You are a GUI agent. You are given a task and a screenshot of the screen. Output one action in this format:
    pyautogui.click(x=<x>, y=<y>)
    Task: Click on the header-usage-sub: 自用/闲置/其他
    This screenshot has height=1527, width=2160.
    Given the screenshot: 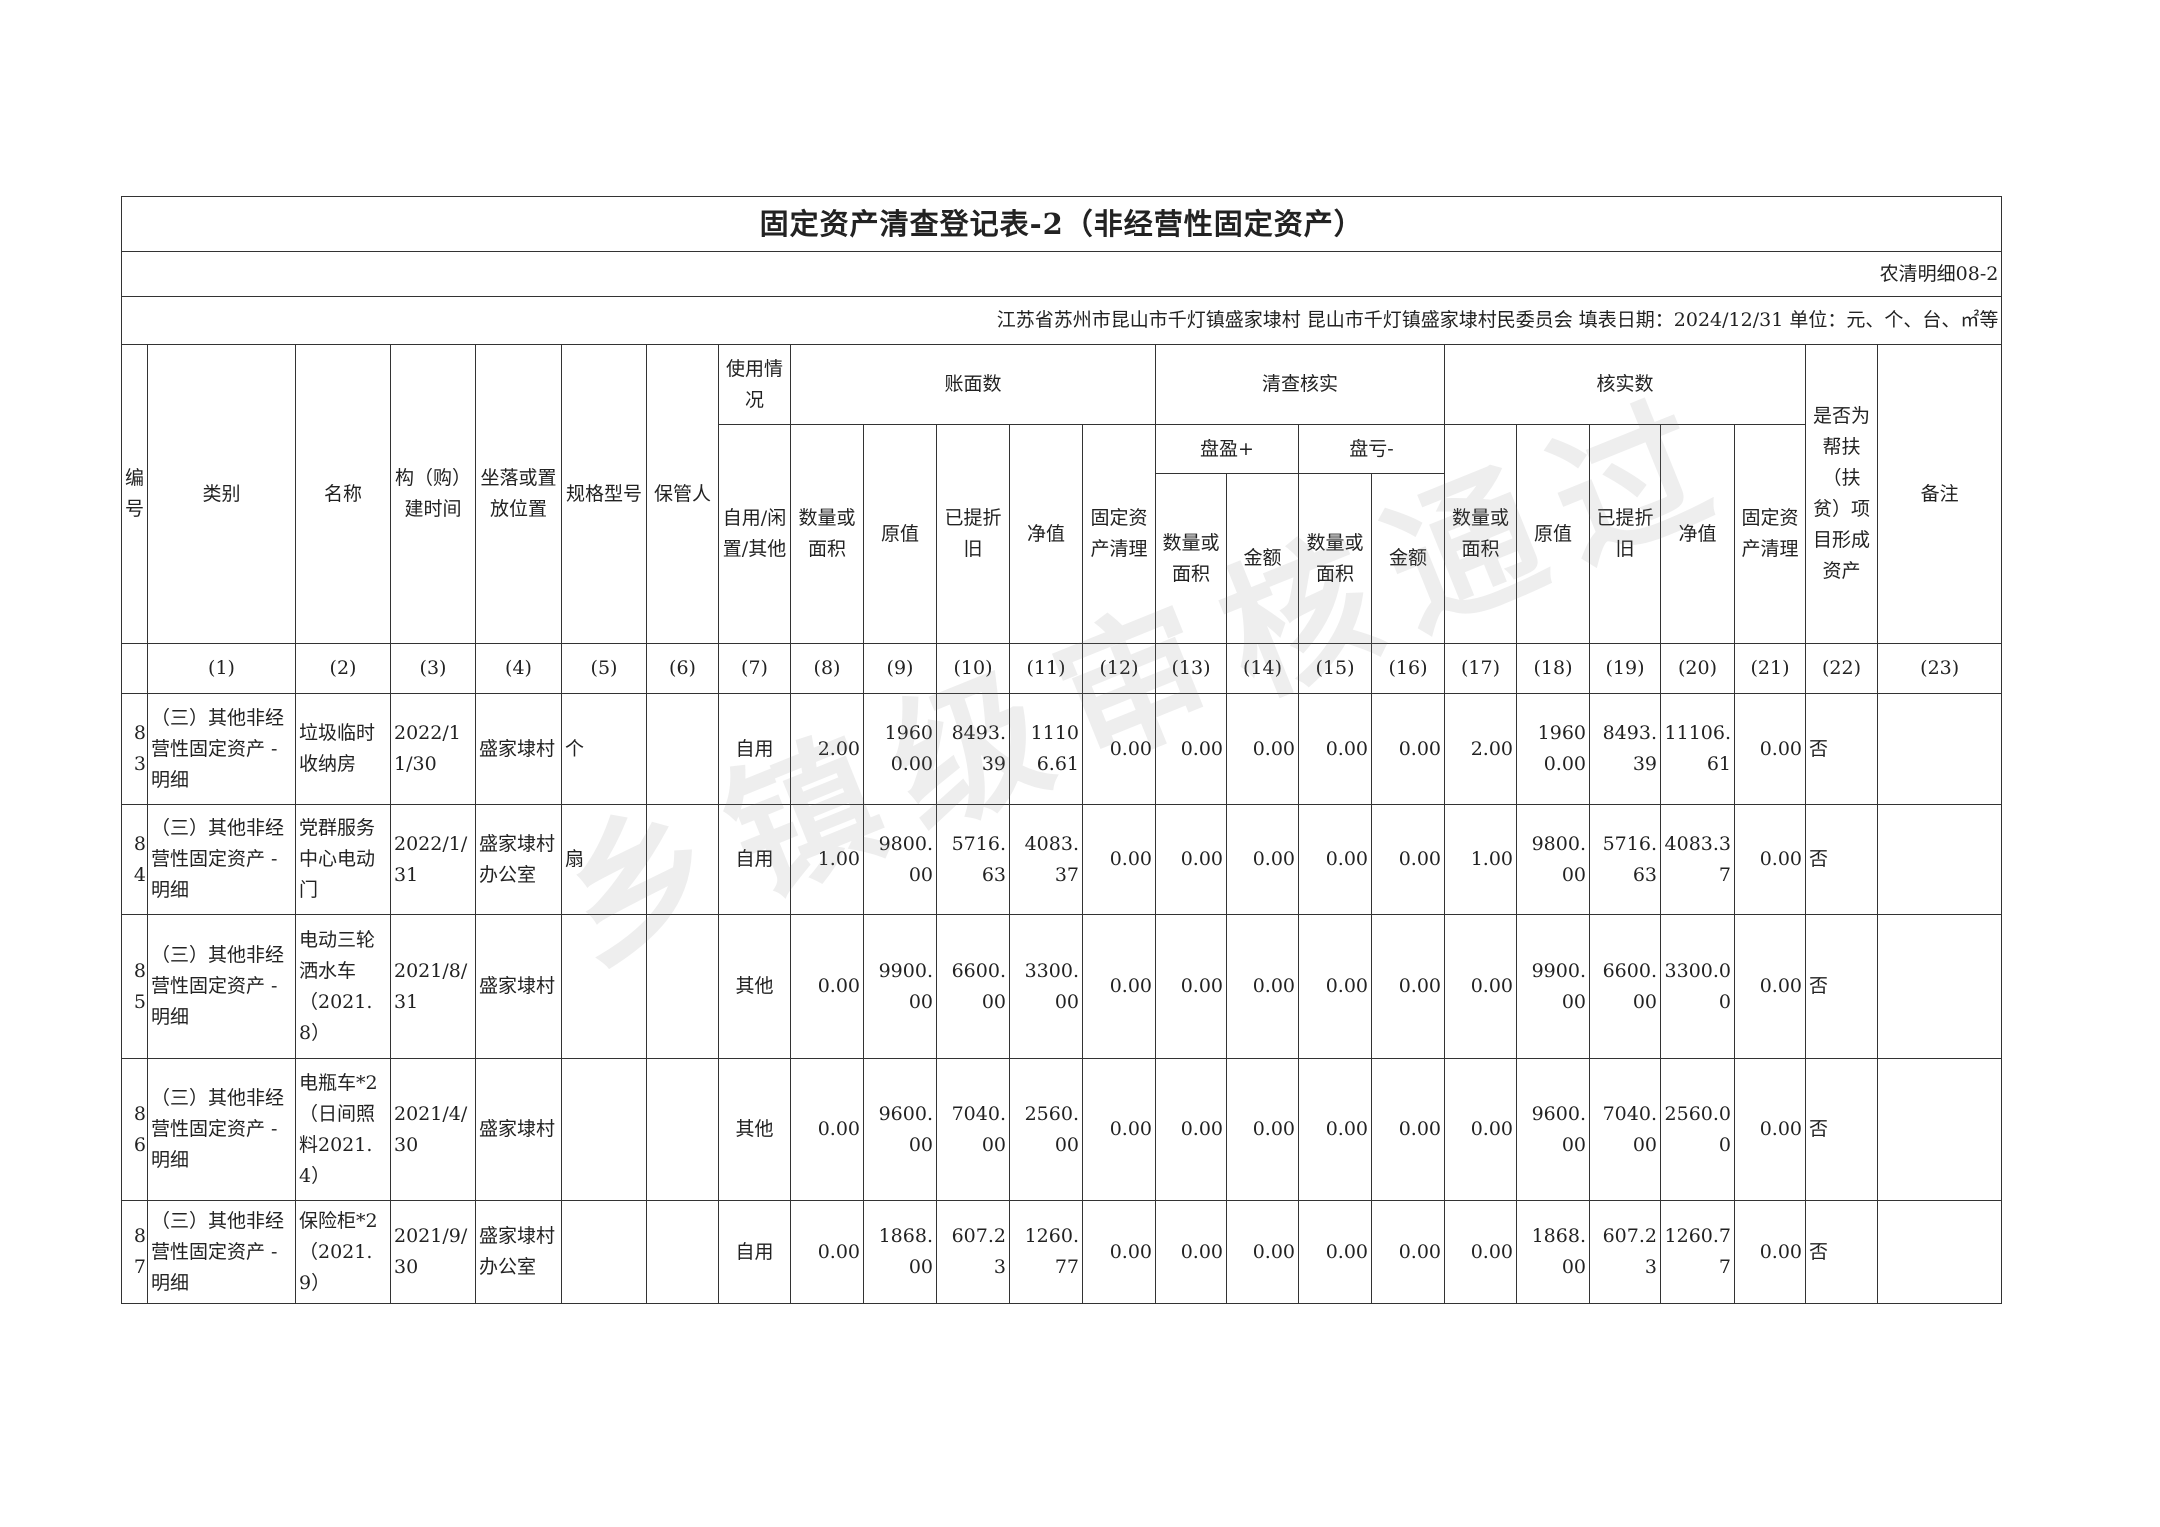 What is the action you would take?
    pyautogui.click(x=754, y=534)
    